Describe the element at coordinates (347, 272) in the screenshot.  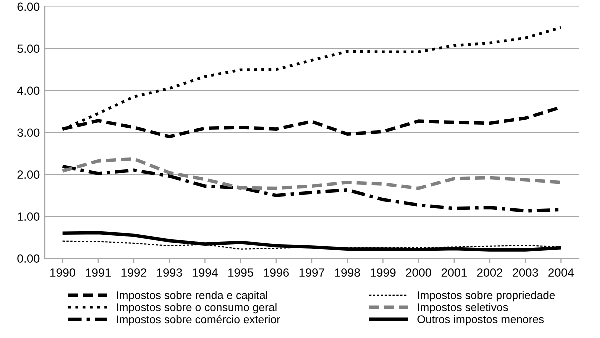
I see `x-tick-label: 1998` at that location.